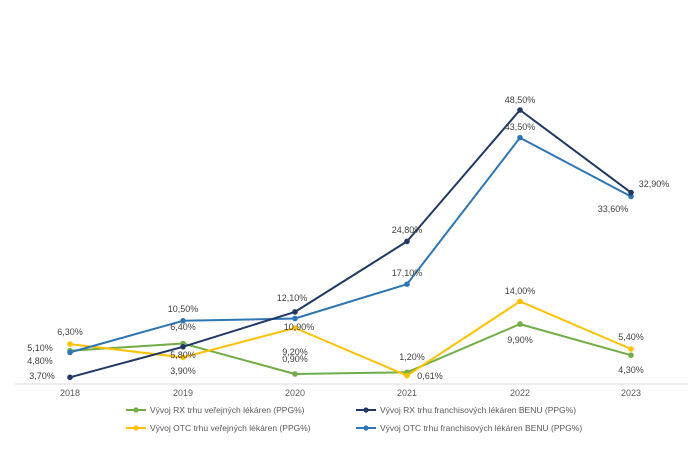  Describe the element at coordinates (70, 393) in the screenshot. I see `x-tick-label: 2018` at that location.